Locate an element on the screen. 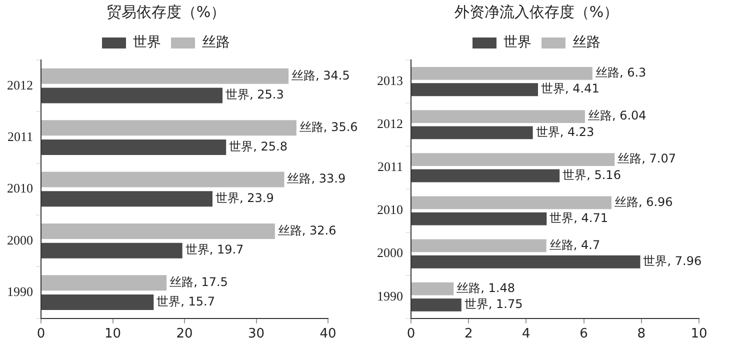 This screenshot has width=741, height=347. data-label: 世界, 4.41 is located at coordinates (570, 89).